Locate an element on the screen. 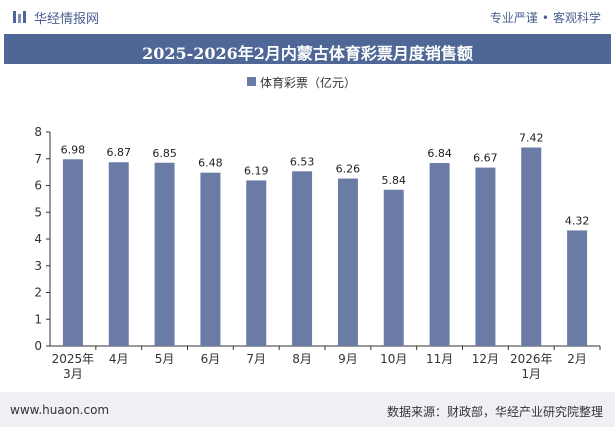 The image size is (615, 427). x-tick-label: 10月 is located at coordinates (393, 359).